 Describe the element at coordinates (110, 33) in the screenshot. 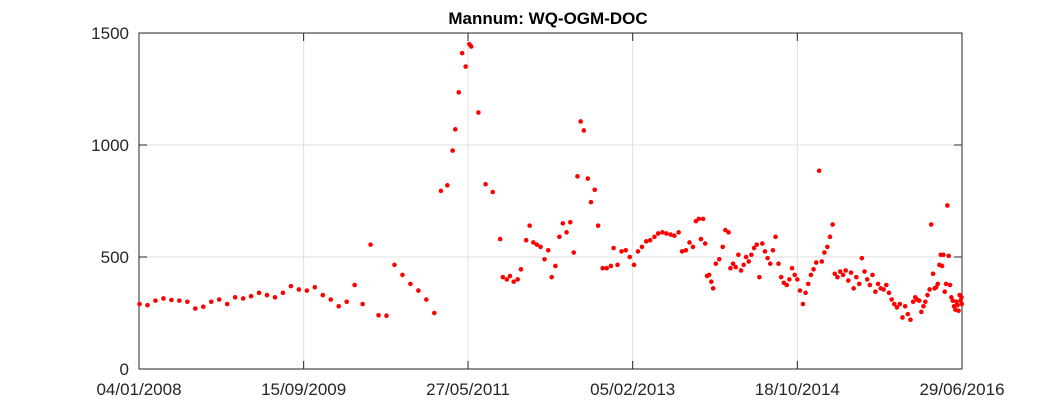

I see `y-tick-label: 1500` at that location.